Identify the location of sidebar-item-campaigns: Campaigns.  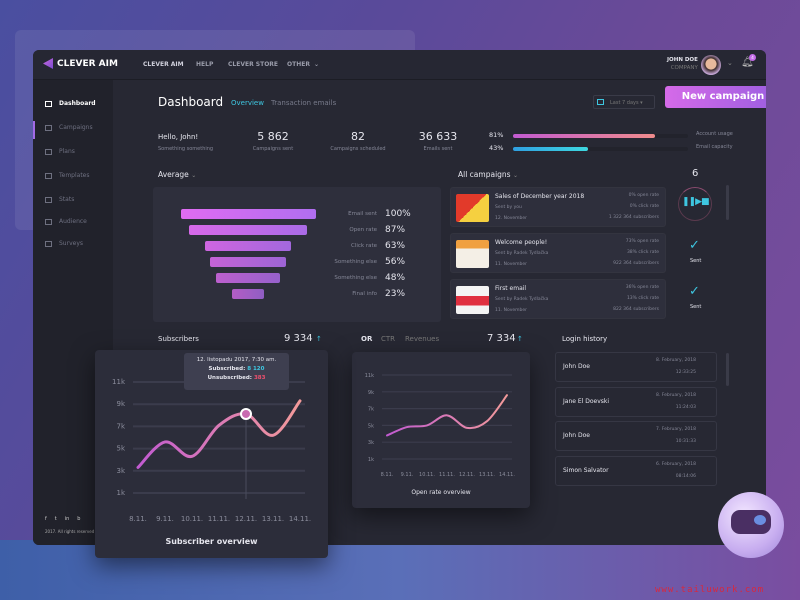
(69, 127).